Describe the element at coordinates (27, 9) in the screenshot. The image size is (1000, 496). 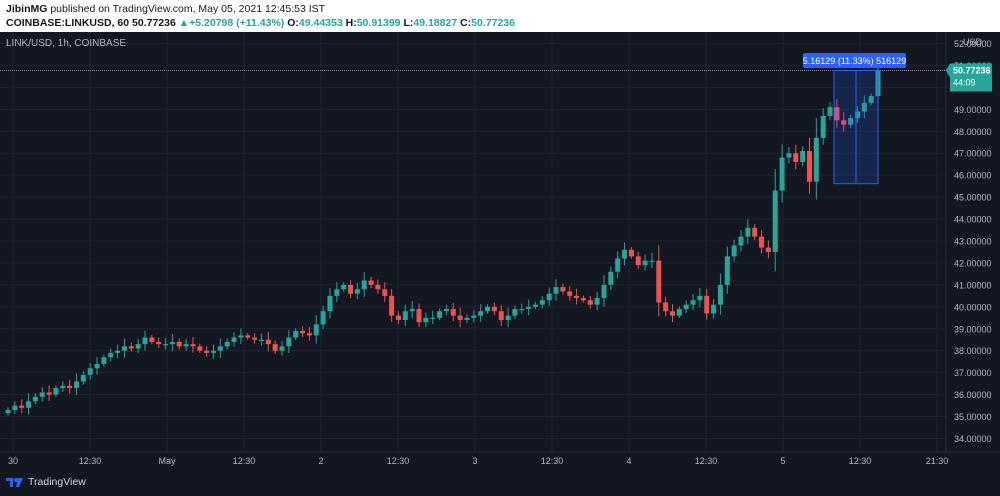
I see `publisher-name: JibinMG` at that location.